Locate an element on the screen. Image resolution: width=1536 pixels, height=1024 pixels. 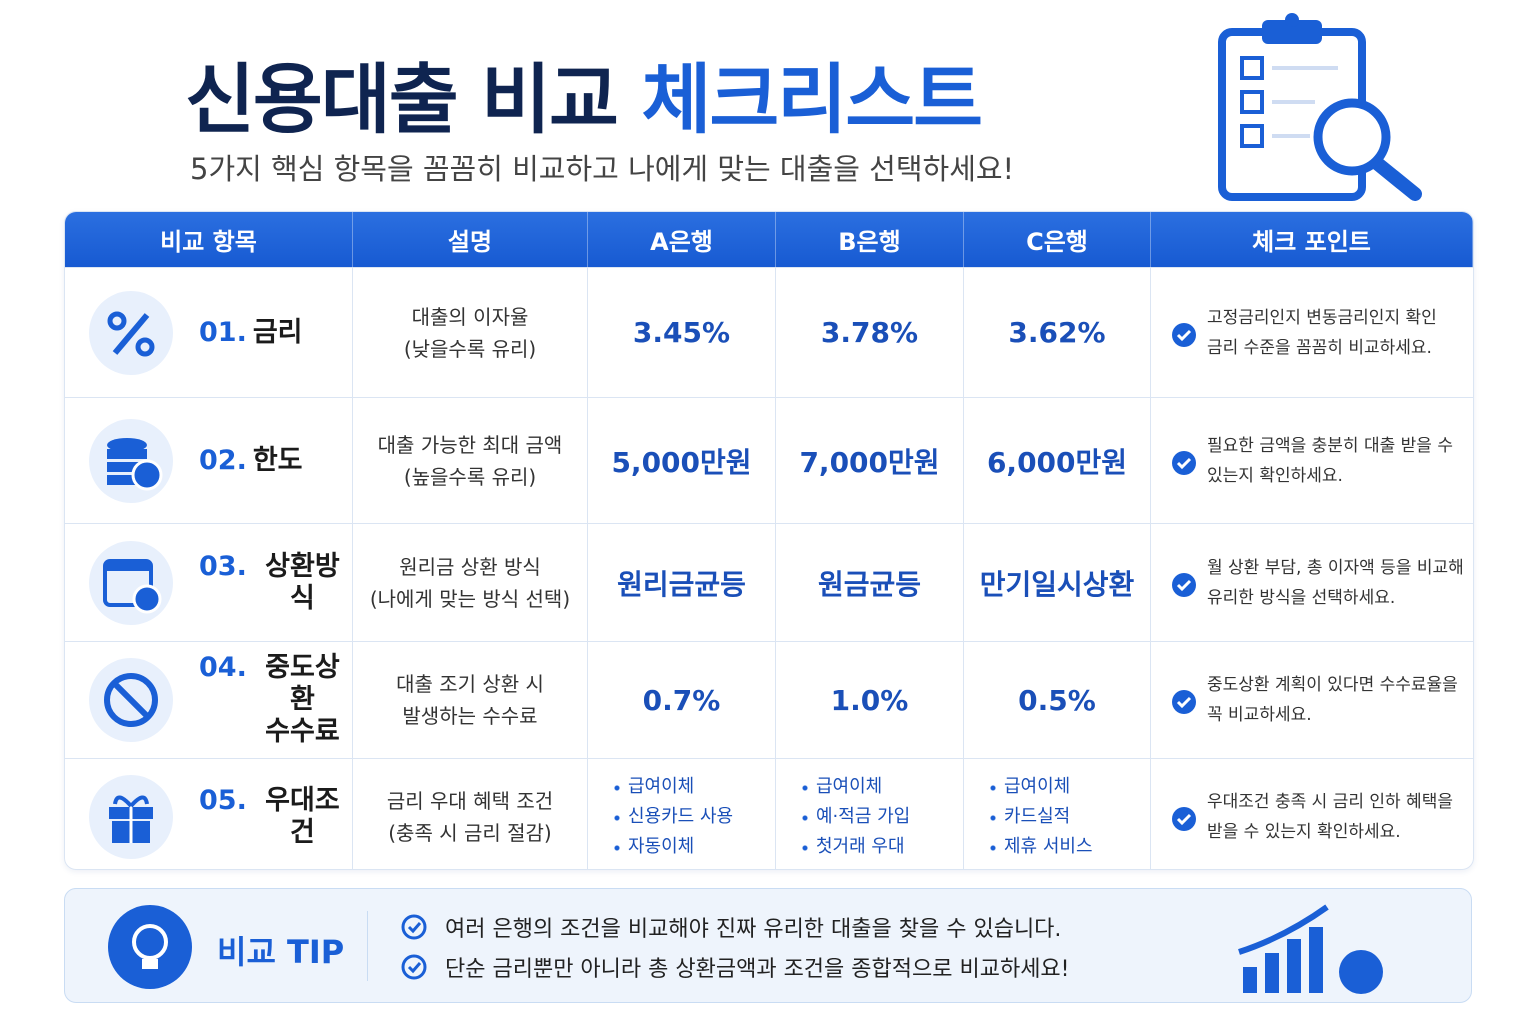
tip-text: 단순 금리뿐만 아니라 총 상환금액과 조건을 종합적으로 비교하세요! is located at coordinates (757, 969).